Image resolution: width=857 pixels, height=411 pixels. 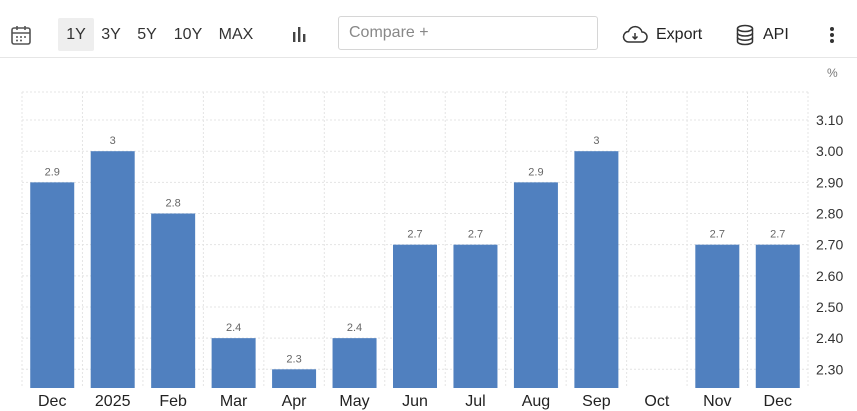 What do you see at coordinates (147, 34) in the screenshot?
I see `range-5y-button: 5Y` at bounding box center [147, 34].